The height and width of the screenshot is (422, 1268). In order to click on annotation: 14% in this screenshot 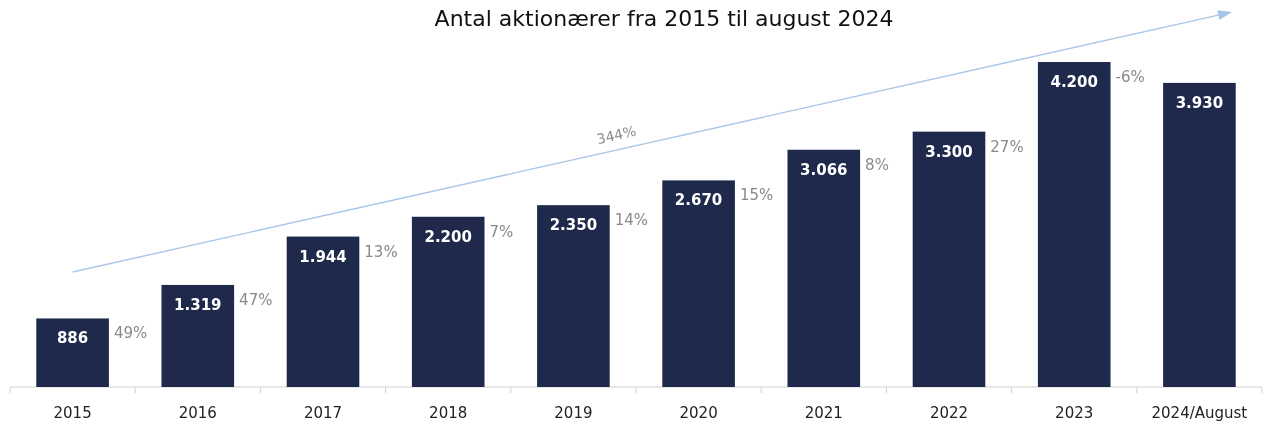, I will do `click(631, 220)`.